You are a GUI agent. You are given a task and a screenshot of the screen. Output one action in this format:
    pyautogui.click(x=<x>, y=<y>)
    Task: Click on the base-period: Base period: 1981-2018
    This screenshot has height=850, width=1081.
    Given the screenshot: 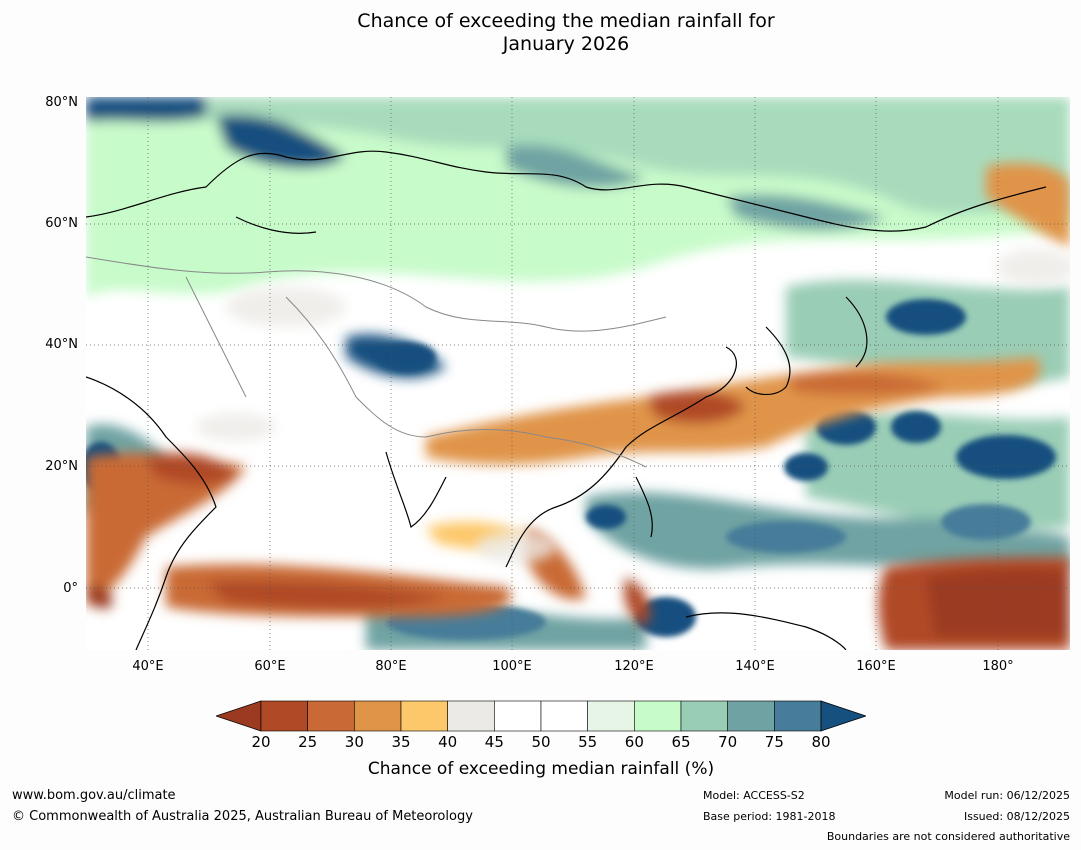 What is the action you would take?
    pyautogui.click(x=769, y=816)
    